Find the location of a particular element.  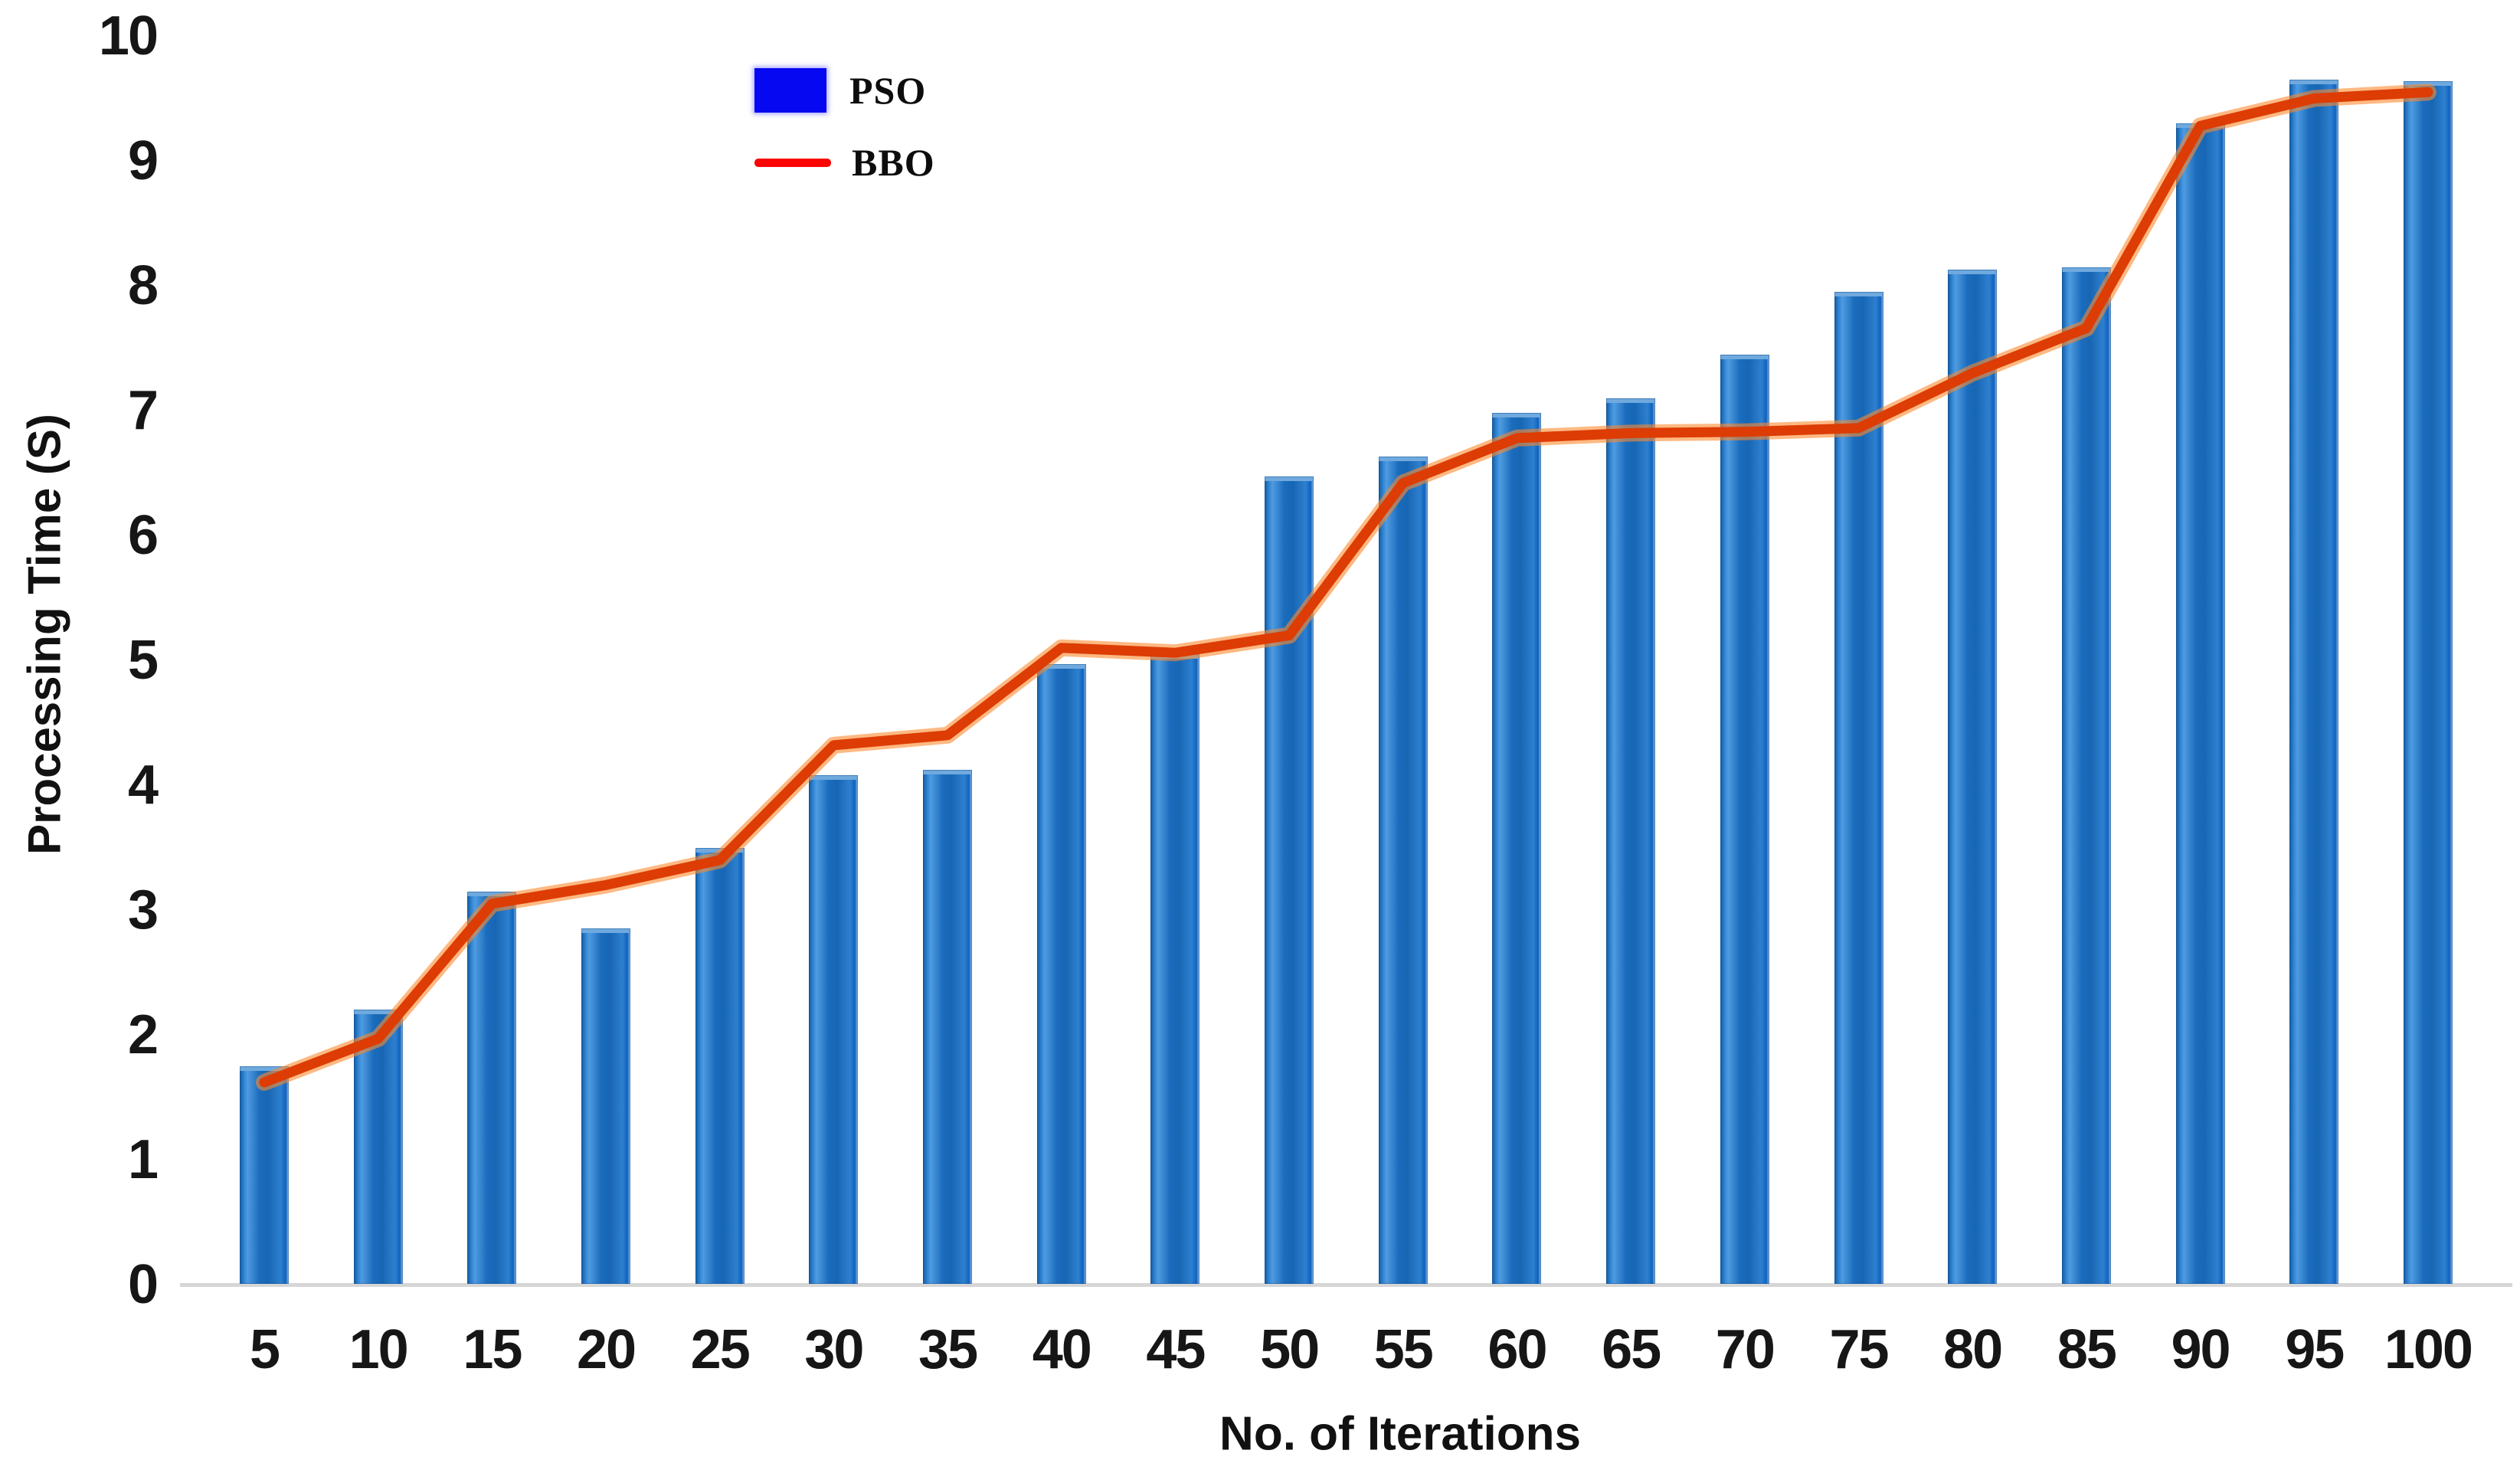

y-tick-label: 5 is located at coordinates (143, 660).